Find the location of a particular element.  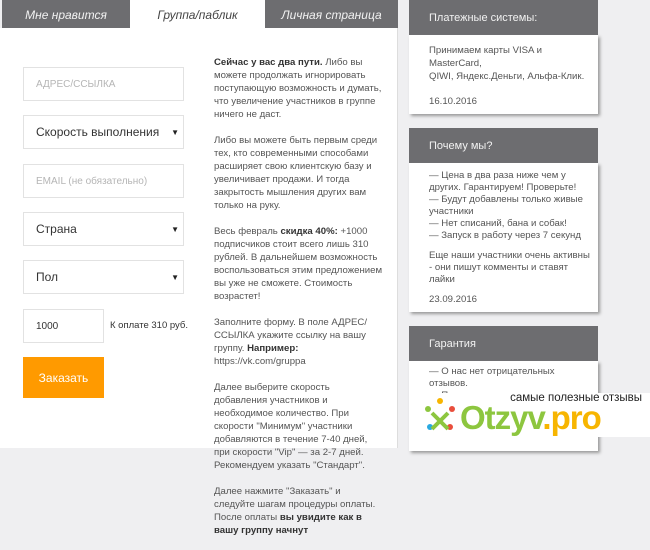

payment-systems-header: Платежные системы: is located at coordinates (503, 17).